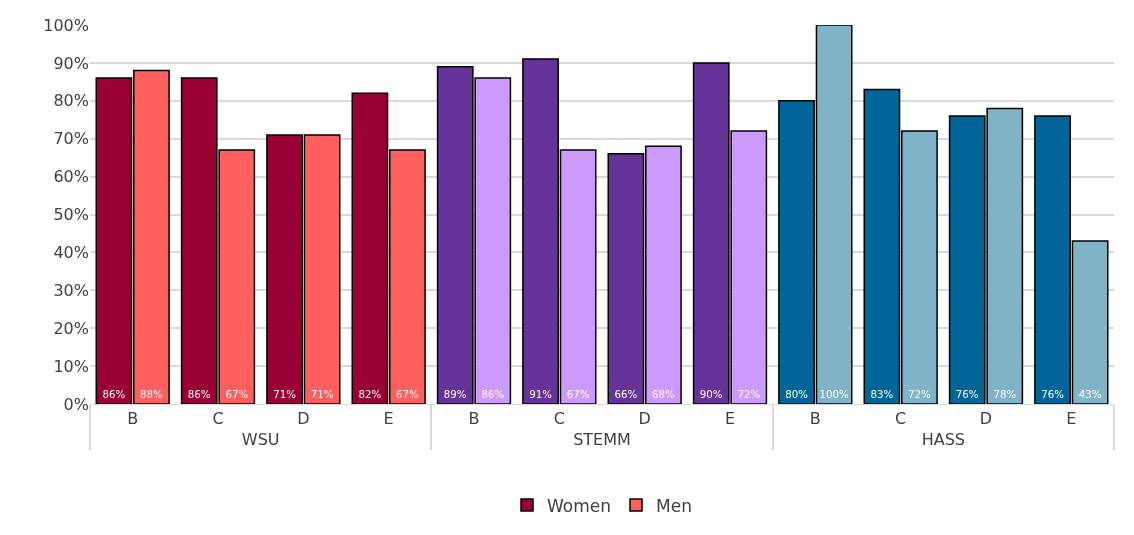  Describe the element at coordinates (626, 394) in the screenshot. I see `data-label: 66%` at that location.